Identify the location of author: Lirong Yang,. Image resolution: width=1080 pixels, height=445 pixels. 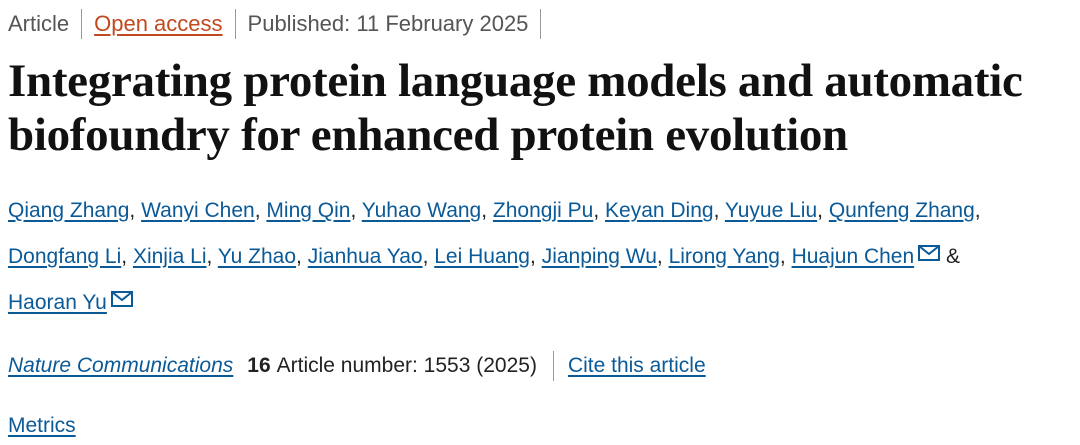
(727, 256).